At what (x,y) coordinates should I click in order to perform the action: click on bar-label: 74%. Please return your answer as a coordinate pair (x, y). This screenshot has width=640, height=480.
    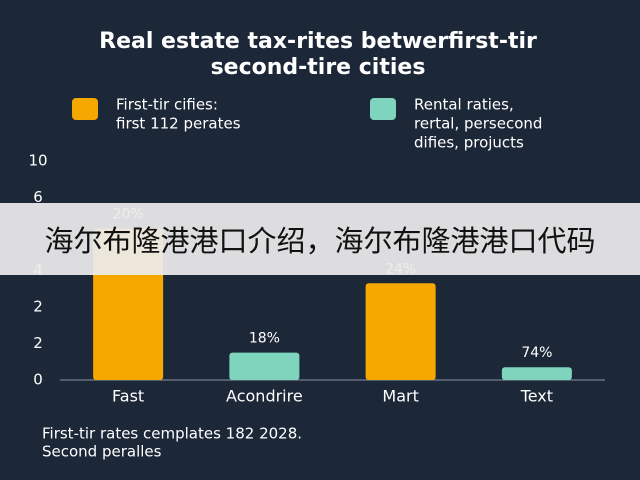
    Looking at the image, I should click on (536, 353).